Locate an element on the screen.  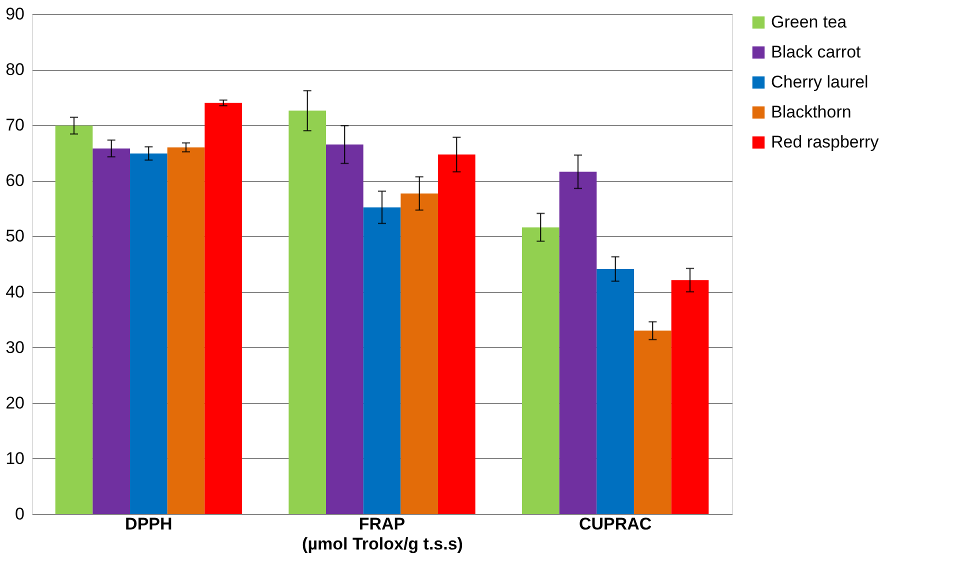
legend-label: Blackthorn is located at coordinates (811, 112).